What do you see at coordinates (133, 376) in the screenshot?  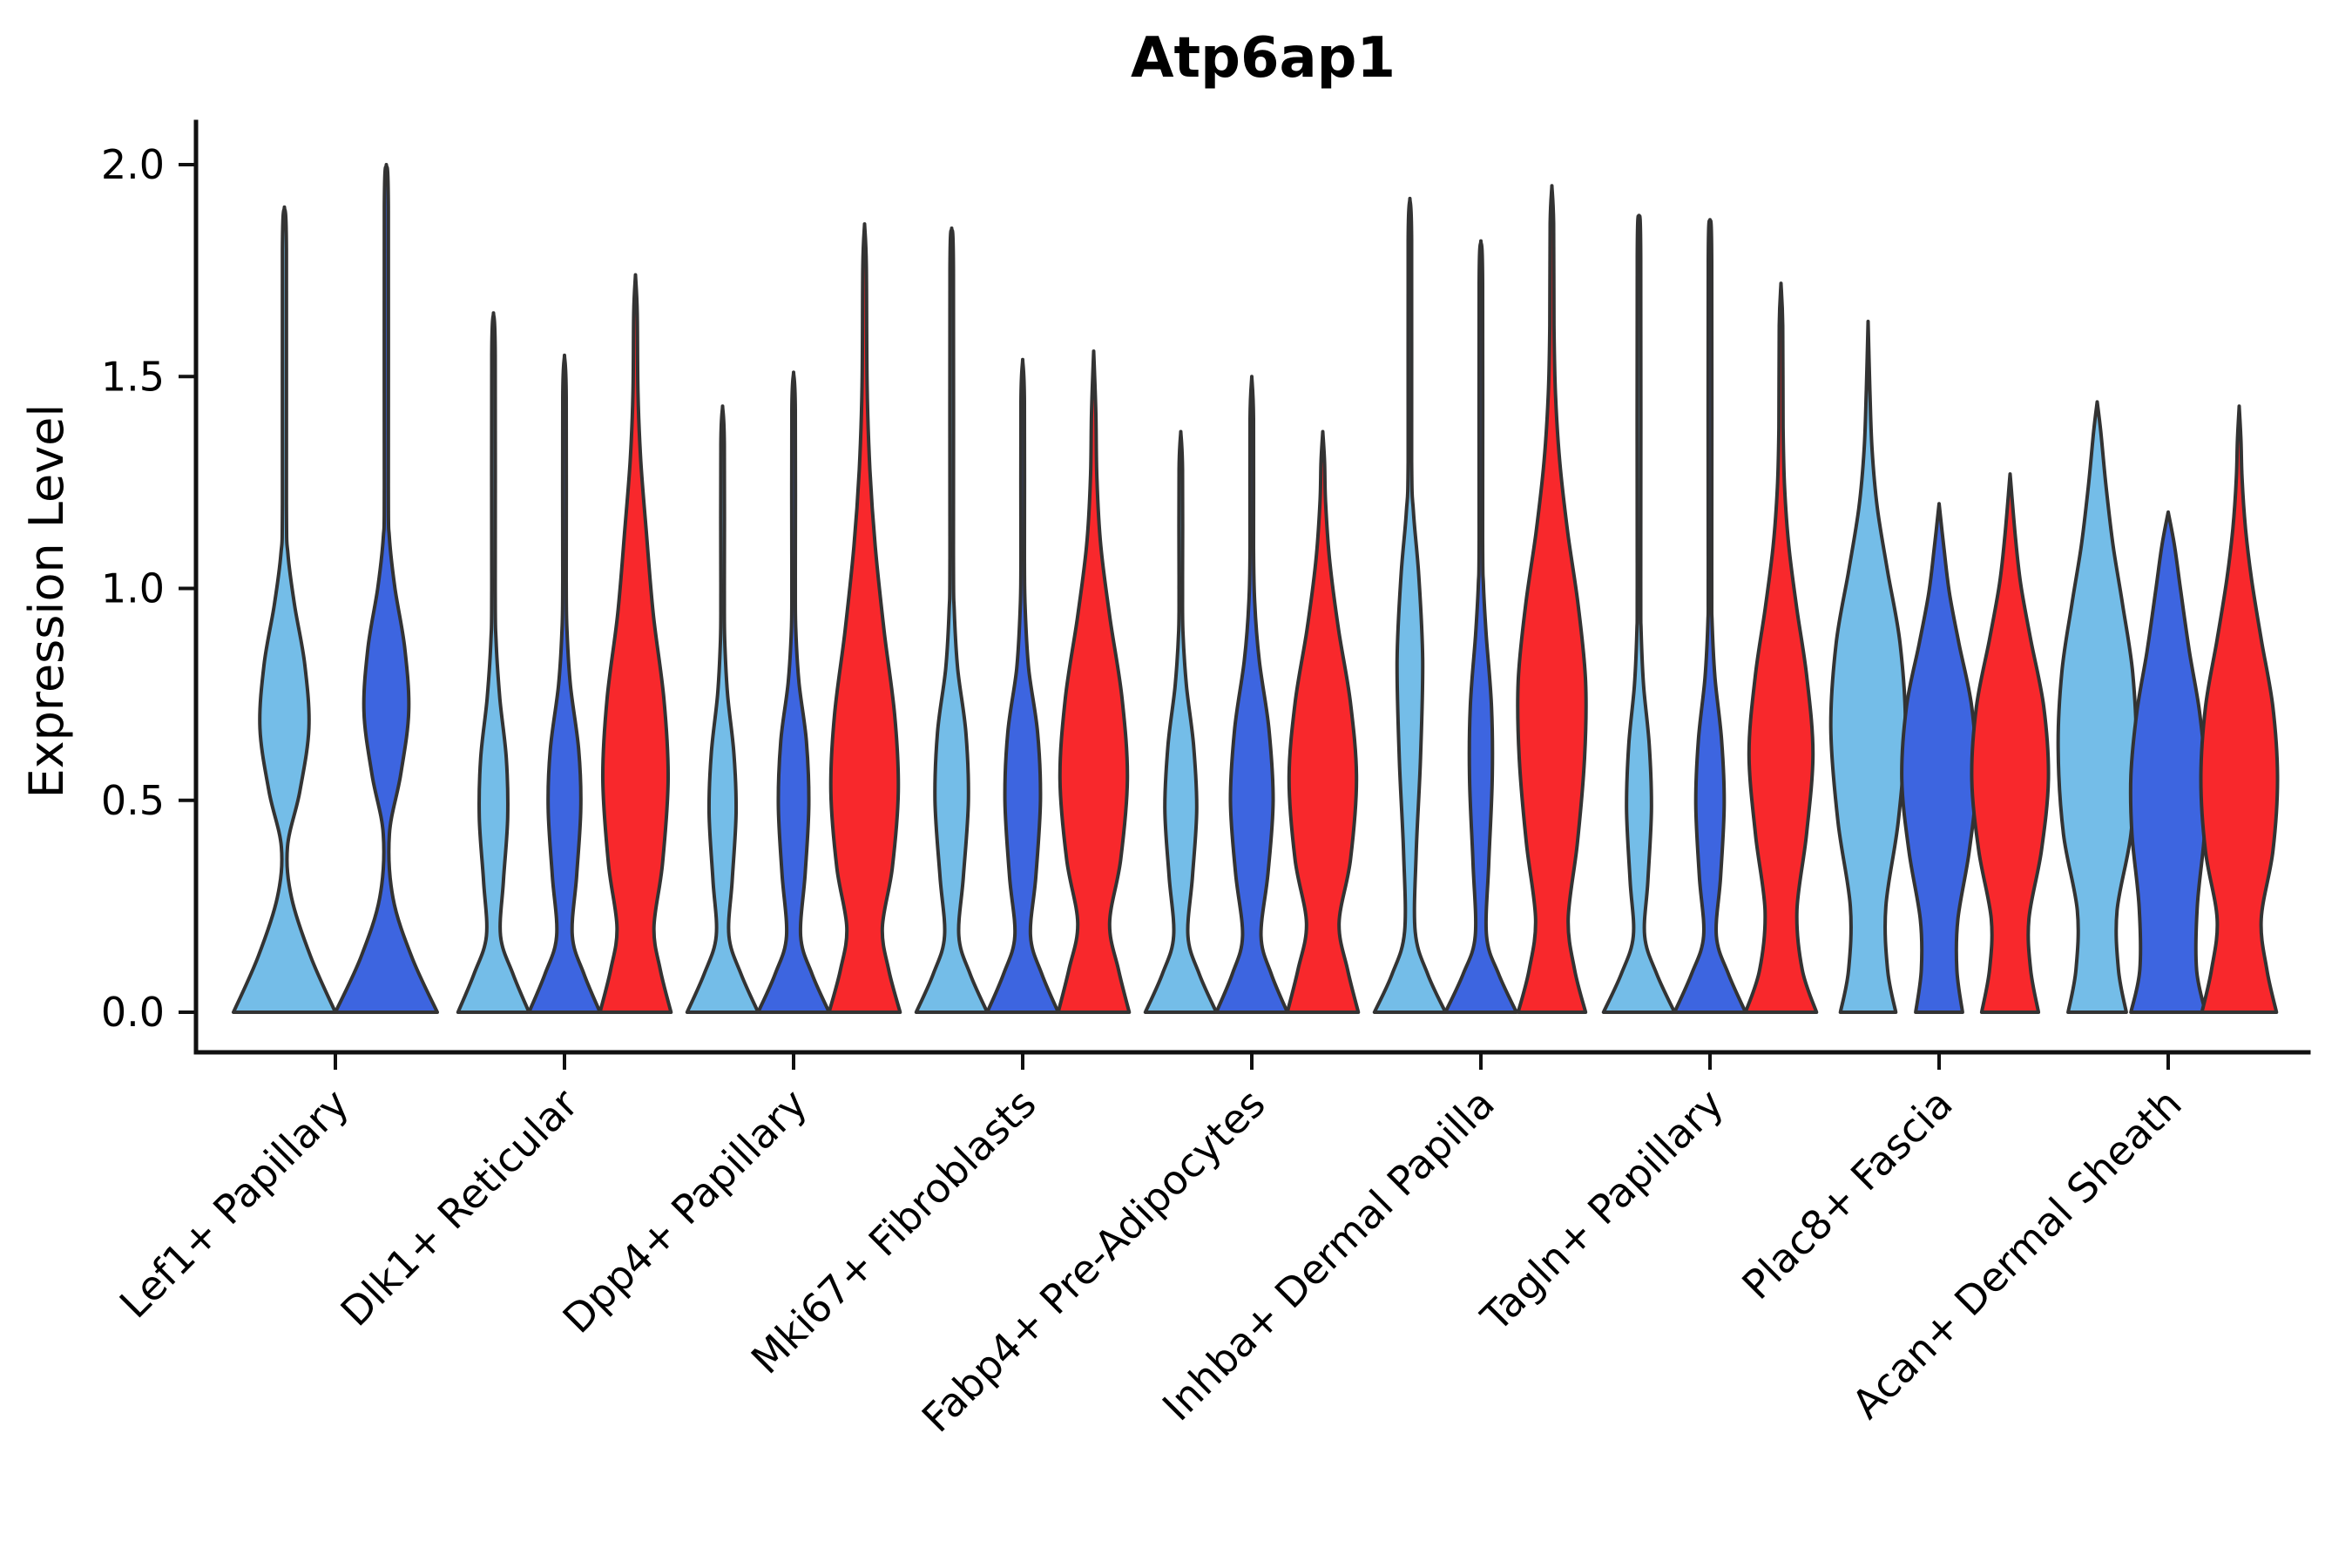 I see `y-tick-label: 1.5` at bounding box center [133, 376].